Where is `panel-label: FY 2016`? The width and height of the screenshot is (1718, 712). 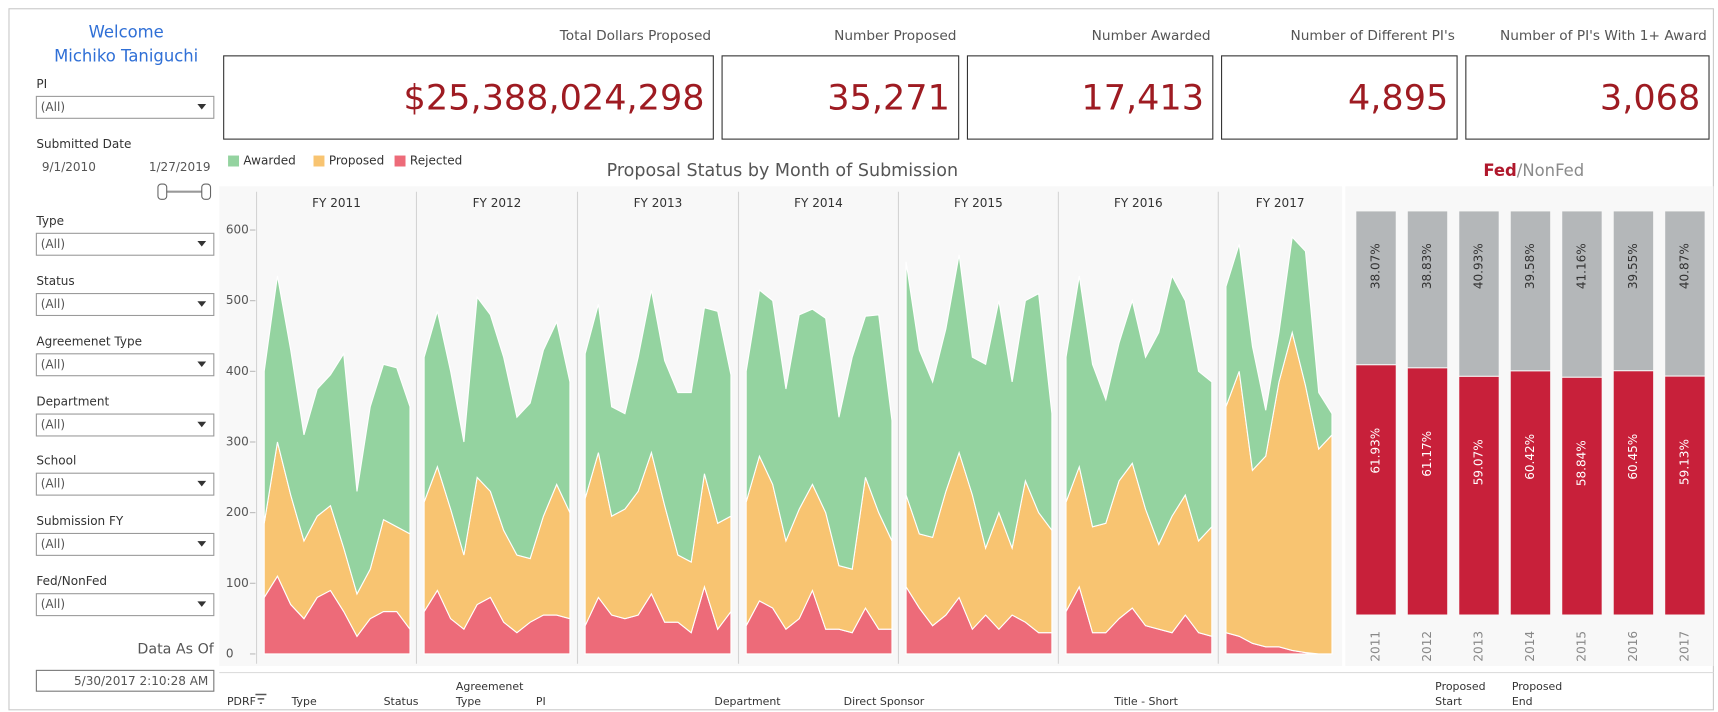 panel-label: FY 2016 is located at coordinates (1138, 203).